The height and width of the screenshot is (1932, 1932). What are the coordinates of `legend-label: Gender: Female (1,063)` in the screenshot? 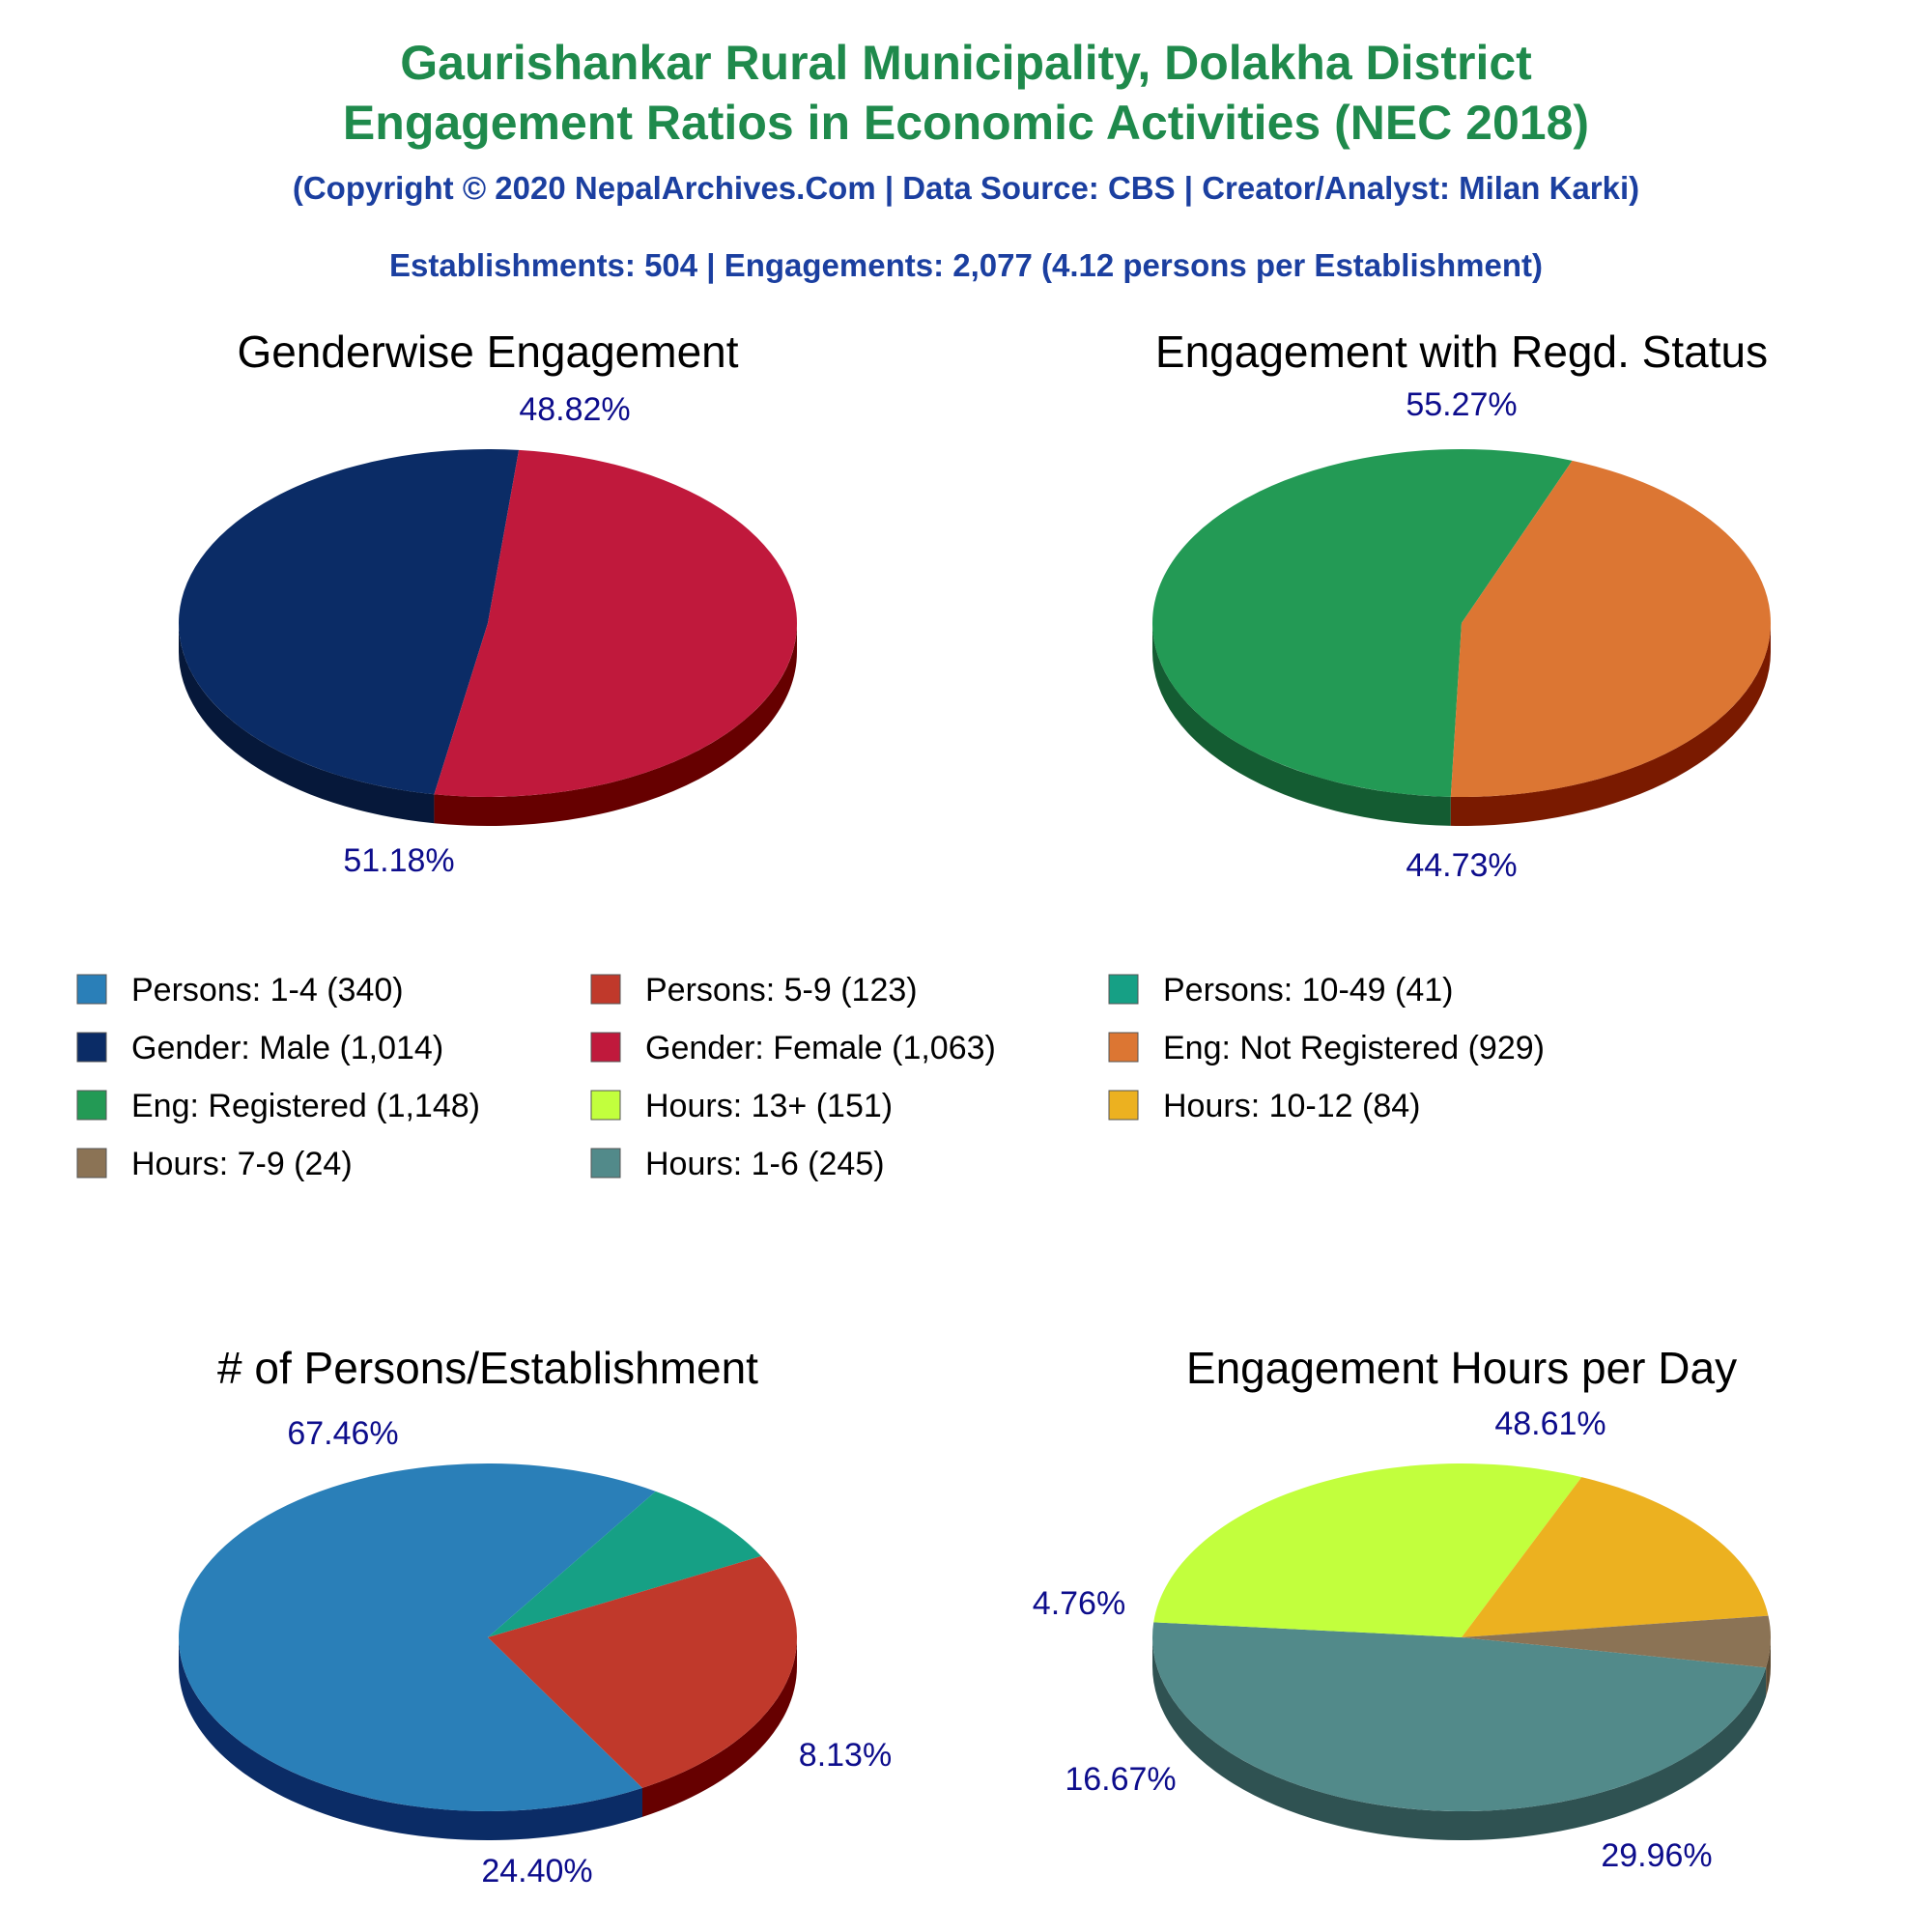 It's located at (820, 1048).